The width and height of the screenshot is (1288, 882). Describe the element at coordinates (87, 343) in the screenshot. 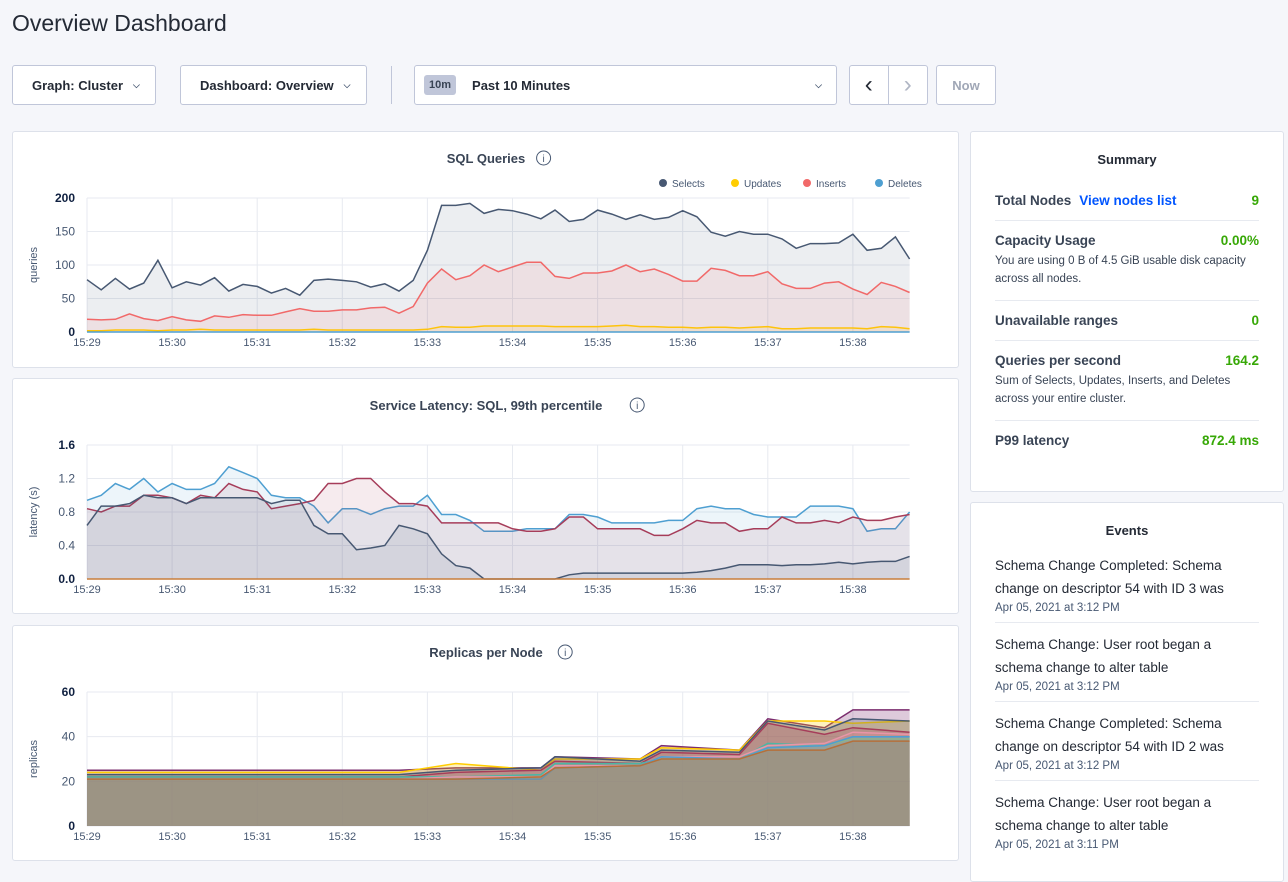

I see `x-tick-label: 15:29` at that location.